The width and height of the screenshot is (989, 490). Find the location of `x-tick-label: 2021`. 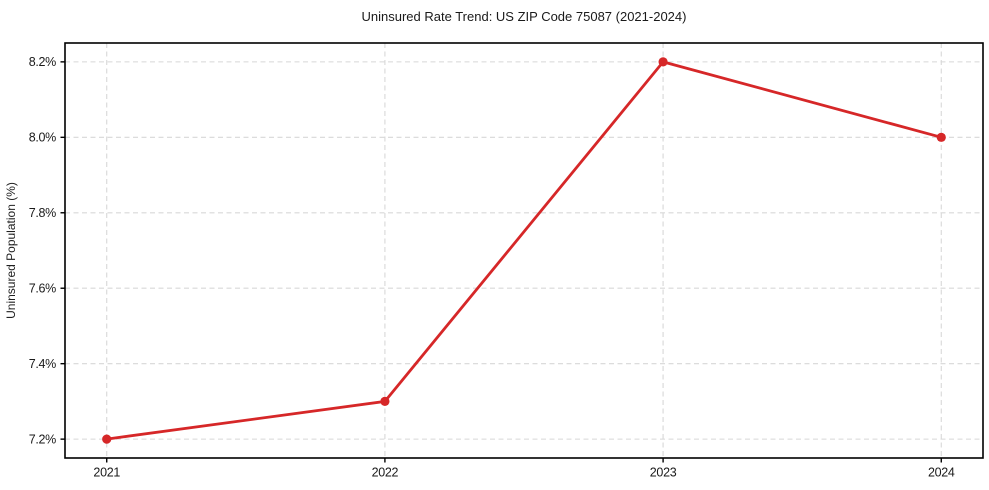

x-tick-label: 2021 is located at coordinates (106, 473).